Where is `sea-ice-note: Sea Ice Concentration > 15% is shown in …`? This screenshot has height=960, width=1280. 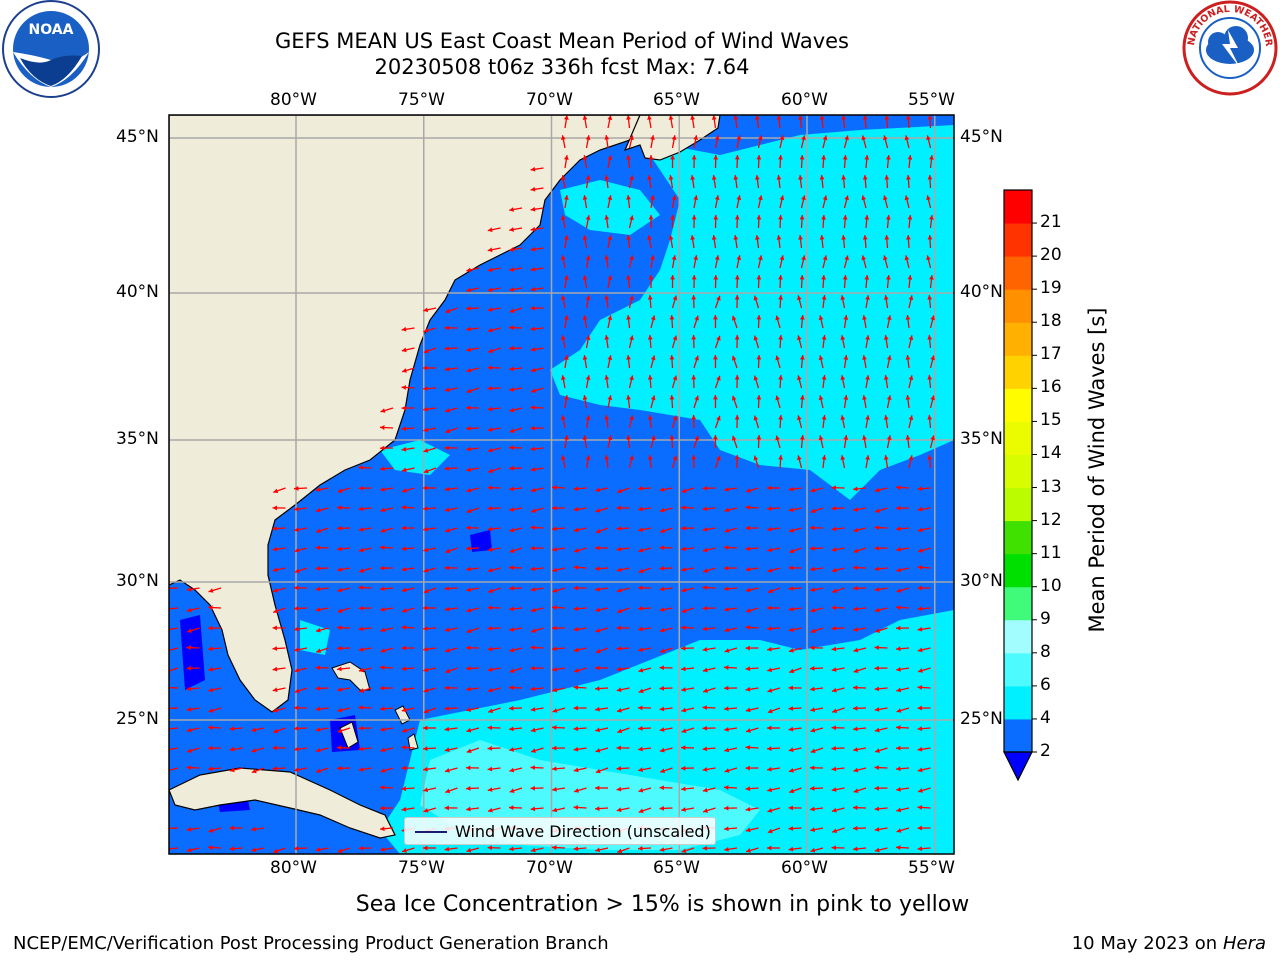
sea-ice-note: Sea Ice Concentration > 15% is shown in … is located at coordinates (662, 904).